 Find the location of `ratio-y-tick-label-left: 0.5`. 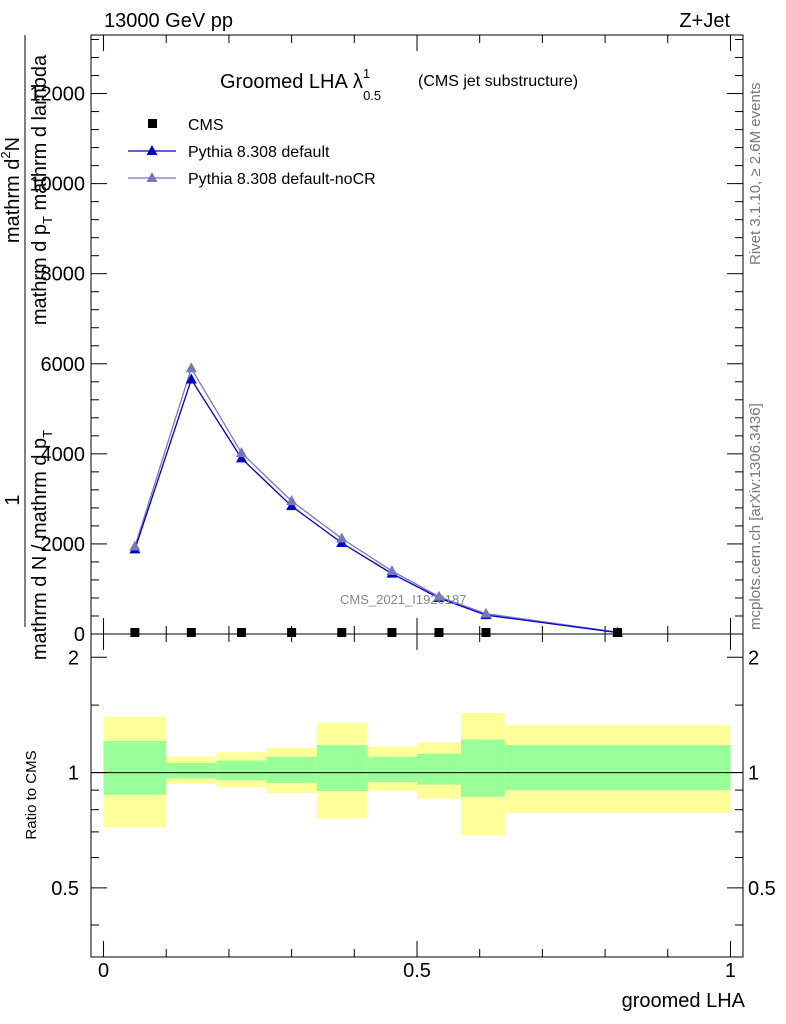

ratio-y-tick-label-left: 0.5 is located at coordinates (65, 889).